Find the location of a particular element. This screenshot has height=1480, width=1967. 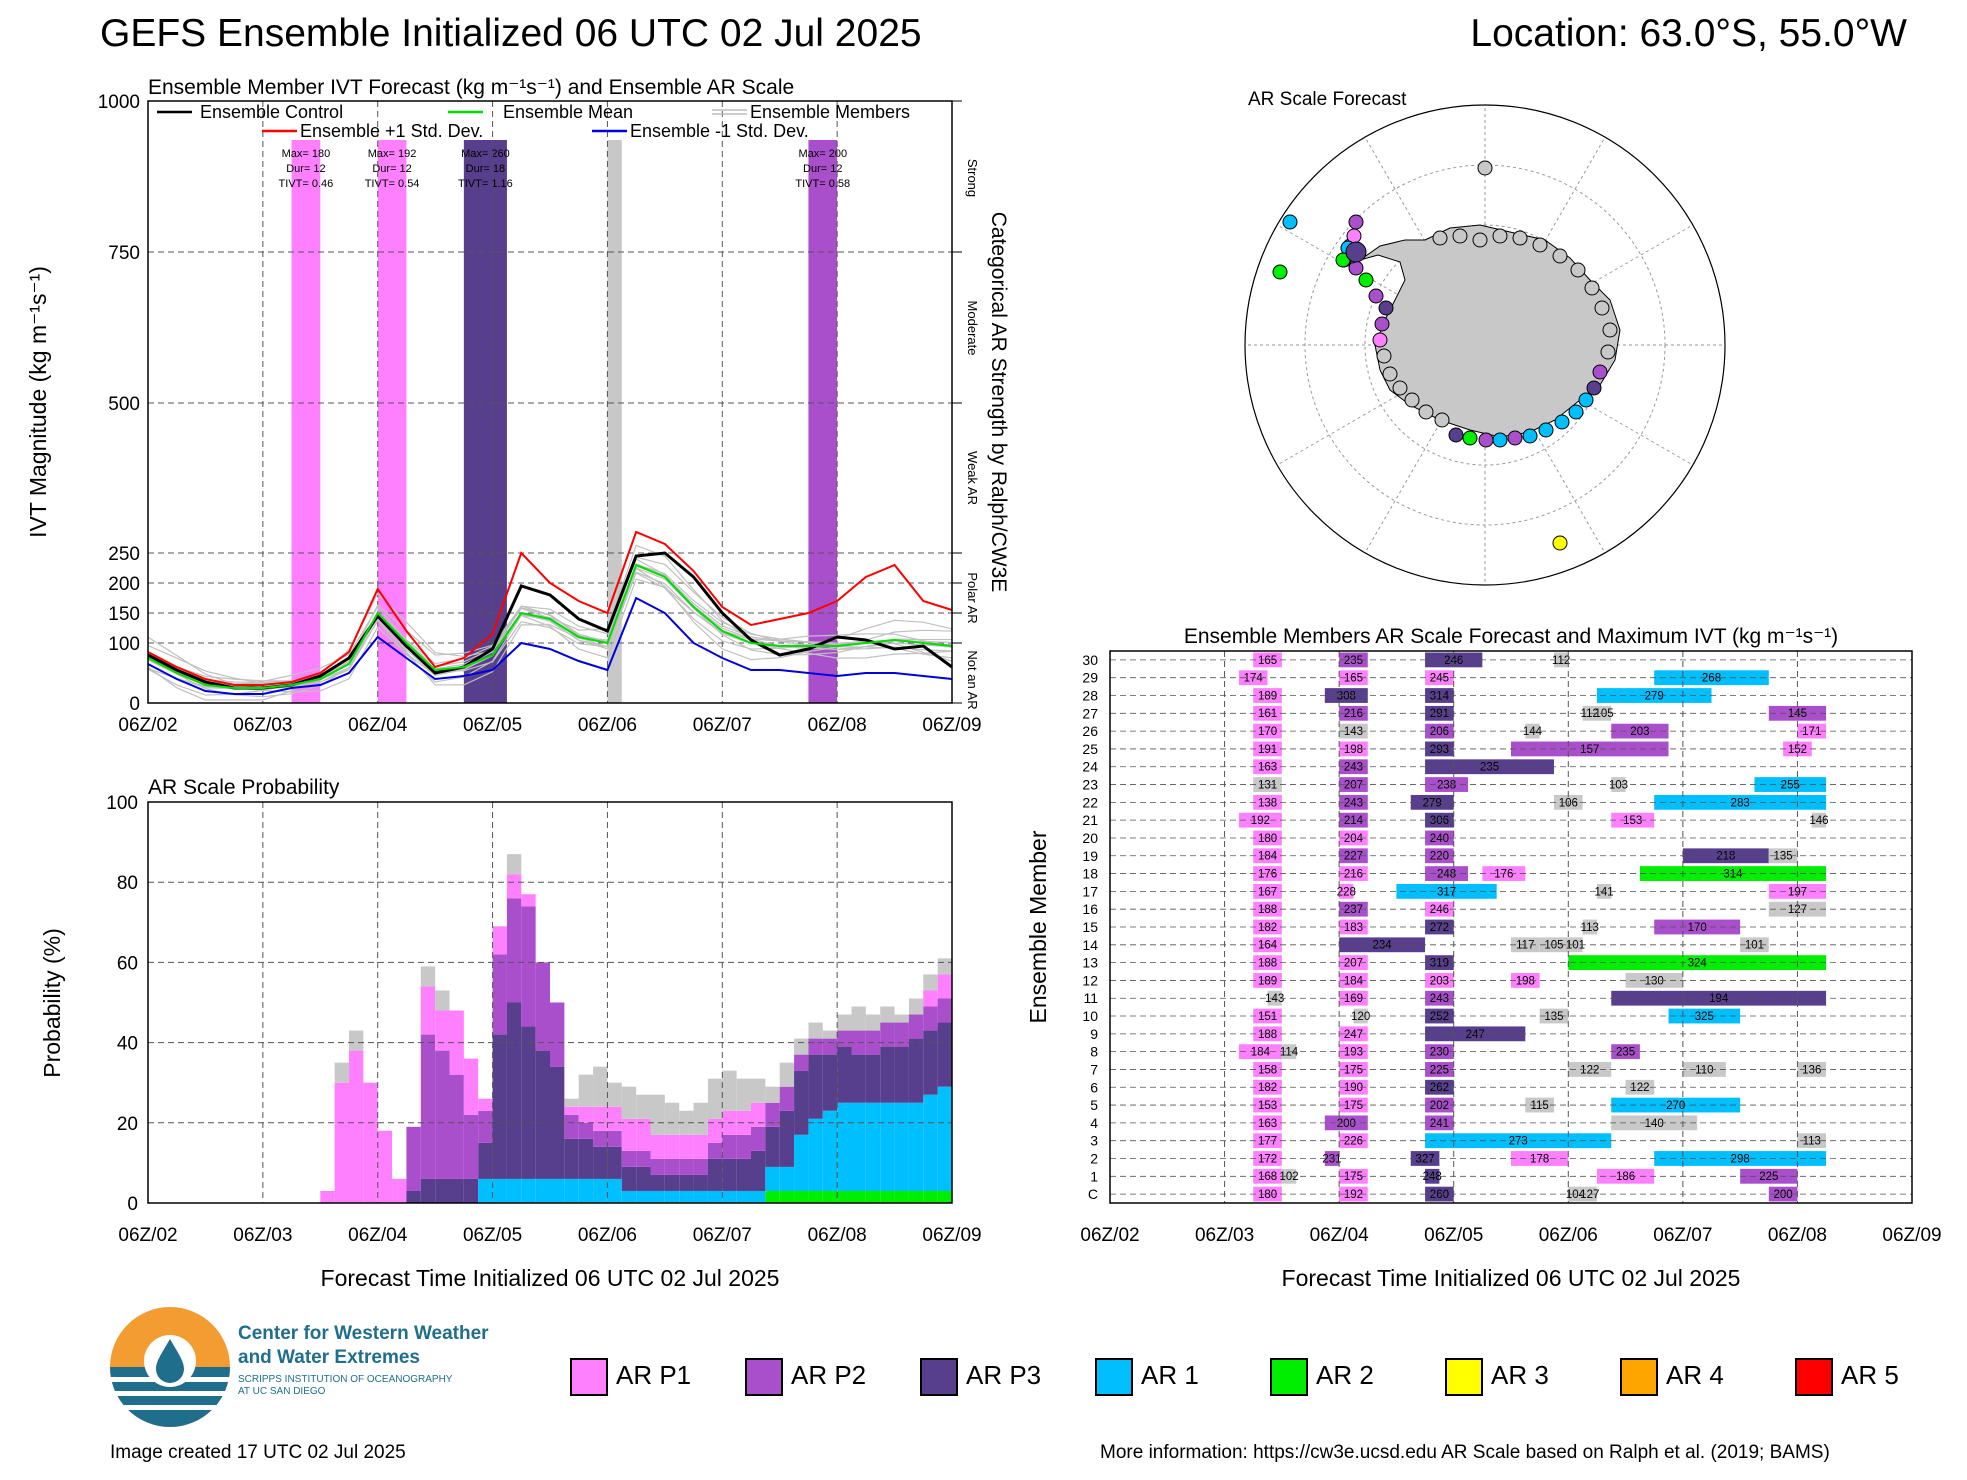

member-segment-label: 319 is located at coordinates (1439, 964).